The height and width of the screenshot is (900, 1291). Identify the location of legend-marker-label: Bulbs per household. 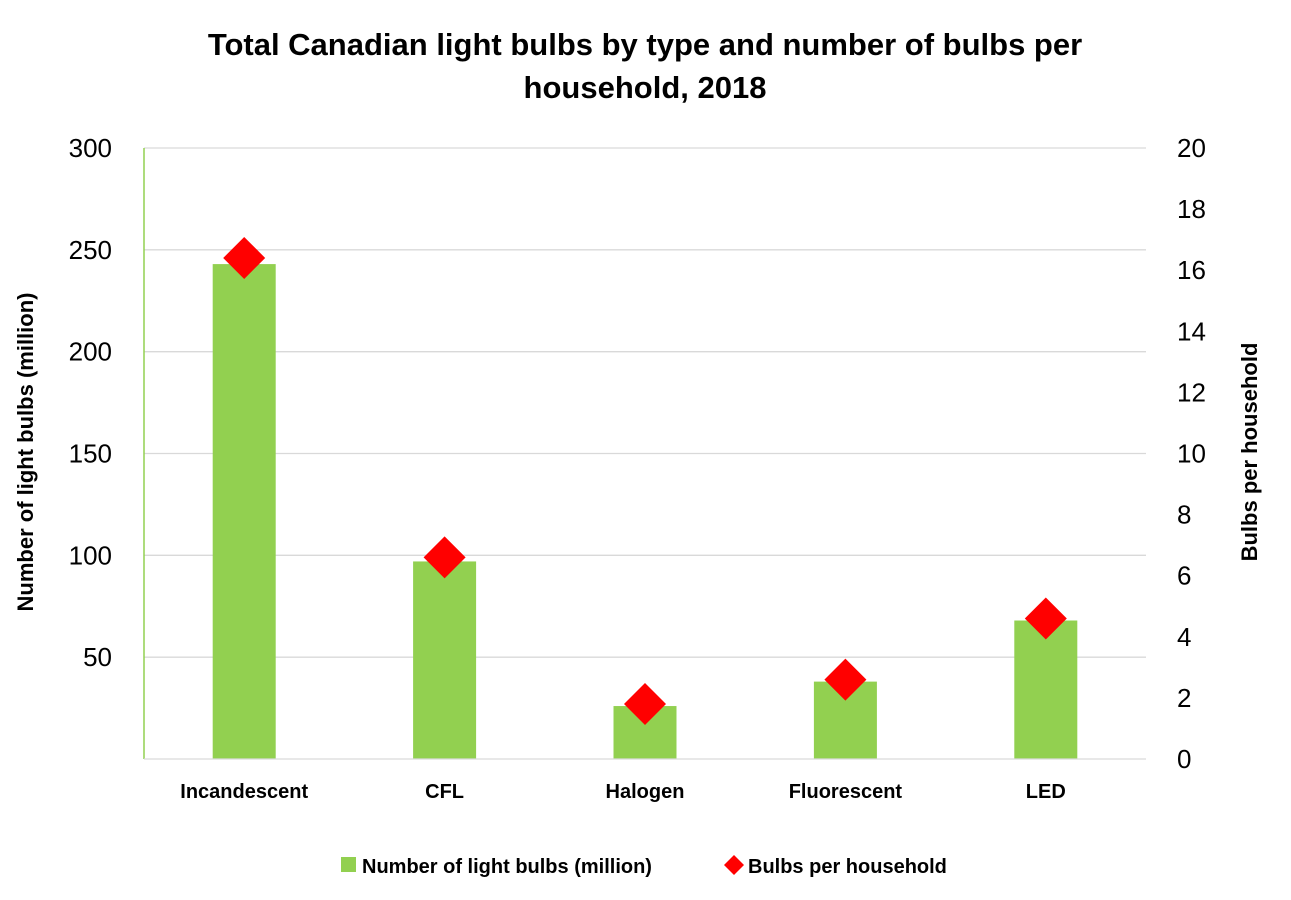
(847, 867).